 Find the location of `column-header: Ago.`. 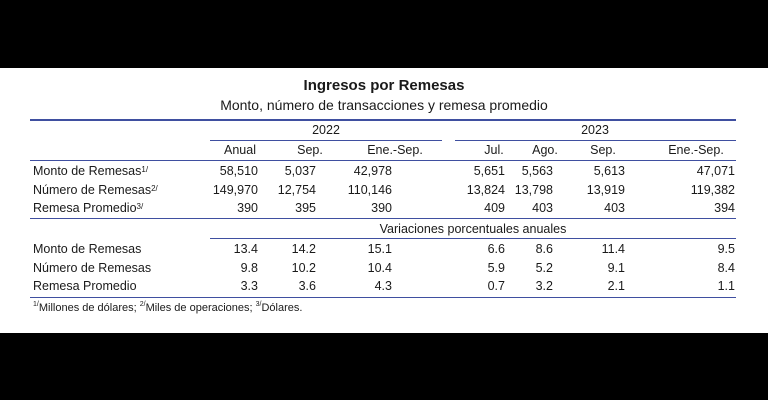

column-header: Ago. is located at coordinates (545, 150).